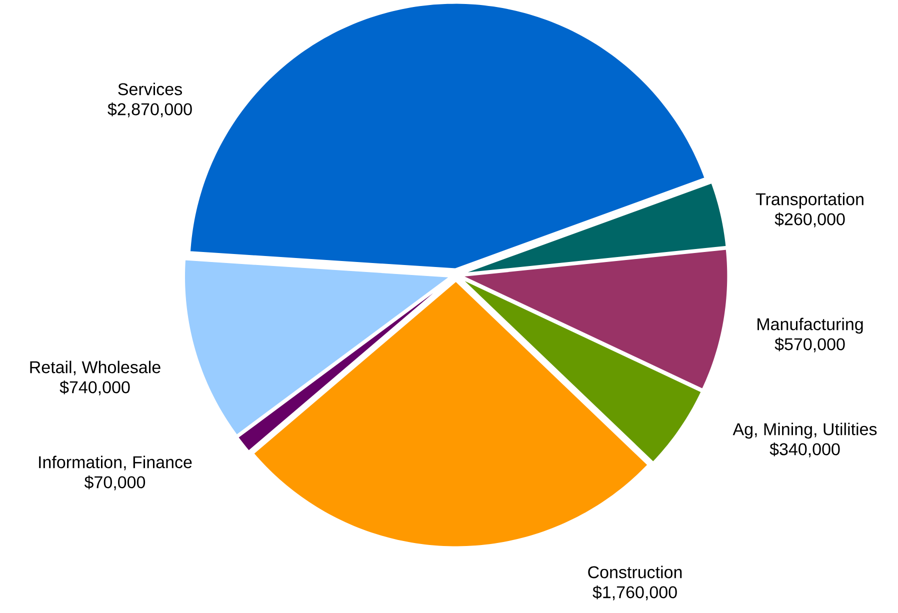  I want to click on data-label: $2,870,000, so click(150, 110).